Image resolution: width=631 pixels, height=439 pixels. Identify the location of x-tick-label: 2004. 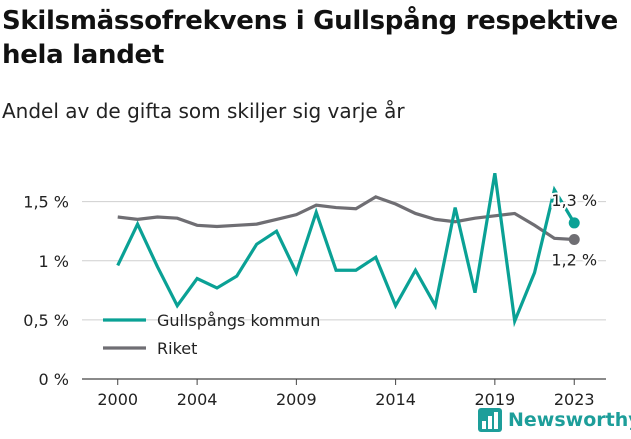
(197, 399).